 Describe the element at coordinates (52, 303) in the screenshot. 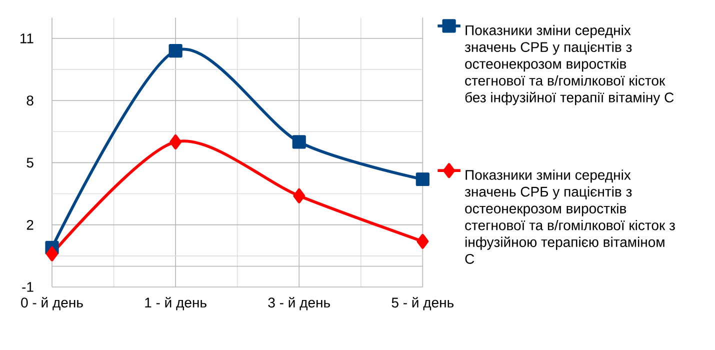

I see `x-tick-label: 0 - й день` at that location.